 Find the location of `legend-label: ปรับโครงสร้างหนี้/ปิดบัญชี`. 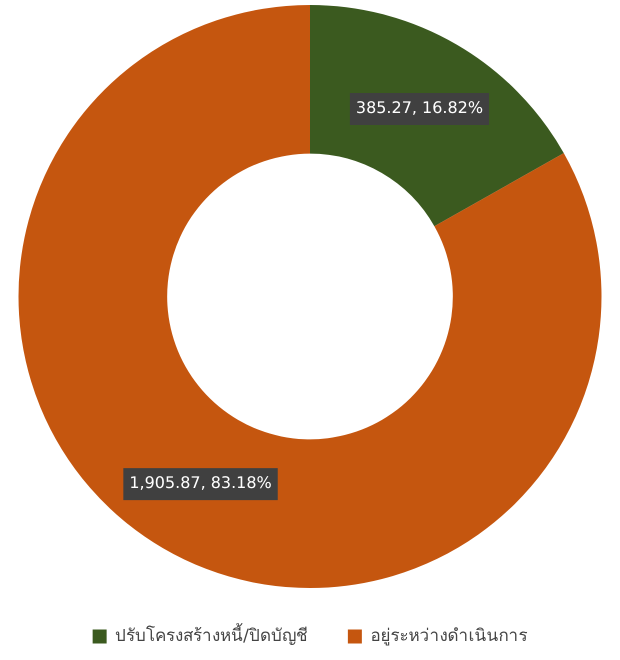

legend-label: ปรับโครงสร้างหนี้/ปิดบัญชี is located at coordinates (211, 634).